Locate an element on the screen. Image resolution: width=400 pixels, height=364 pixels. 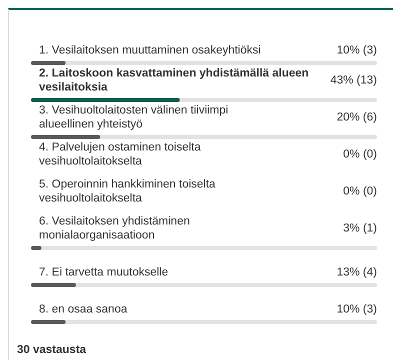
y-tick-label: 8. en osaa sanoa is located at coordinates (83, 310).